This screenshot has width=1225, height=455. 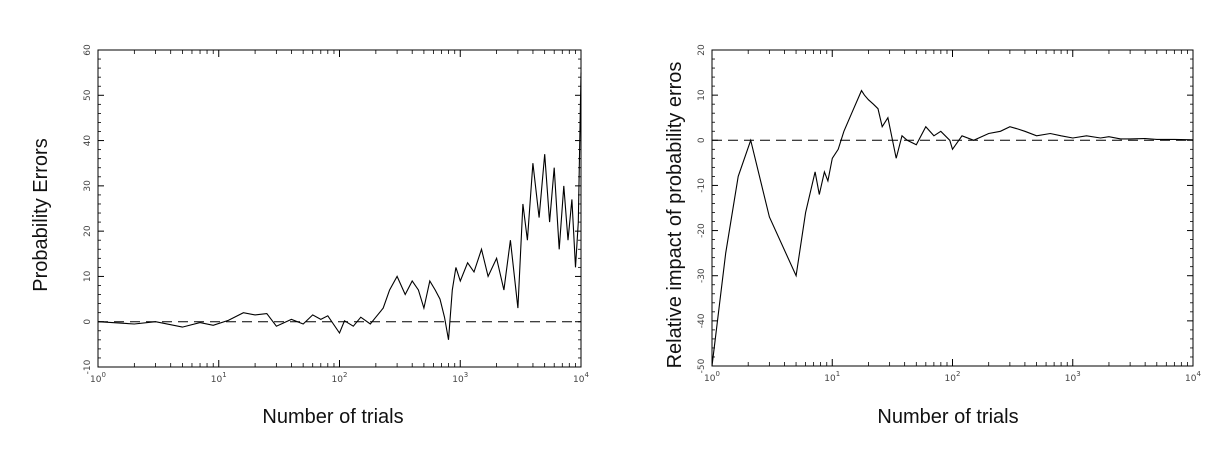 What do you see at coordinates (702, 320) in the screenshot?
I see `y-tick-label: -40` at bounding box center [702, 320].